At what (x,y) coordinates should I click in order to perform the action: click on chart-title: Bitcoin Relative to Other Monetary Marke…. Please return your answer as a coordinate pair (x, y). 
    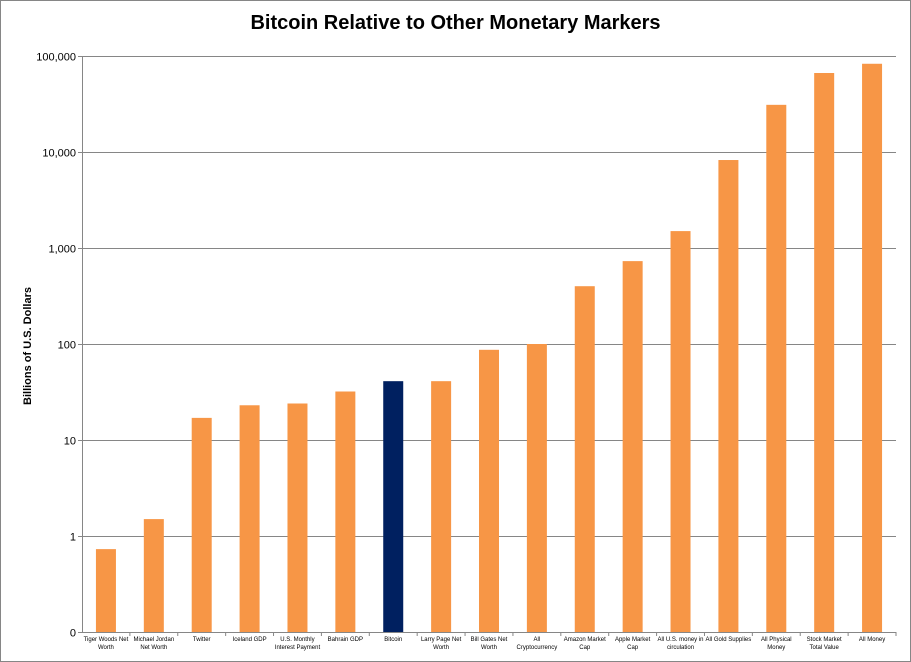
    Looking at the image, I should click on (455, 23).